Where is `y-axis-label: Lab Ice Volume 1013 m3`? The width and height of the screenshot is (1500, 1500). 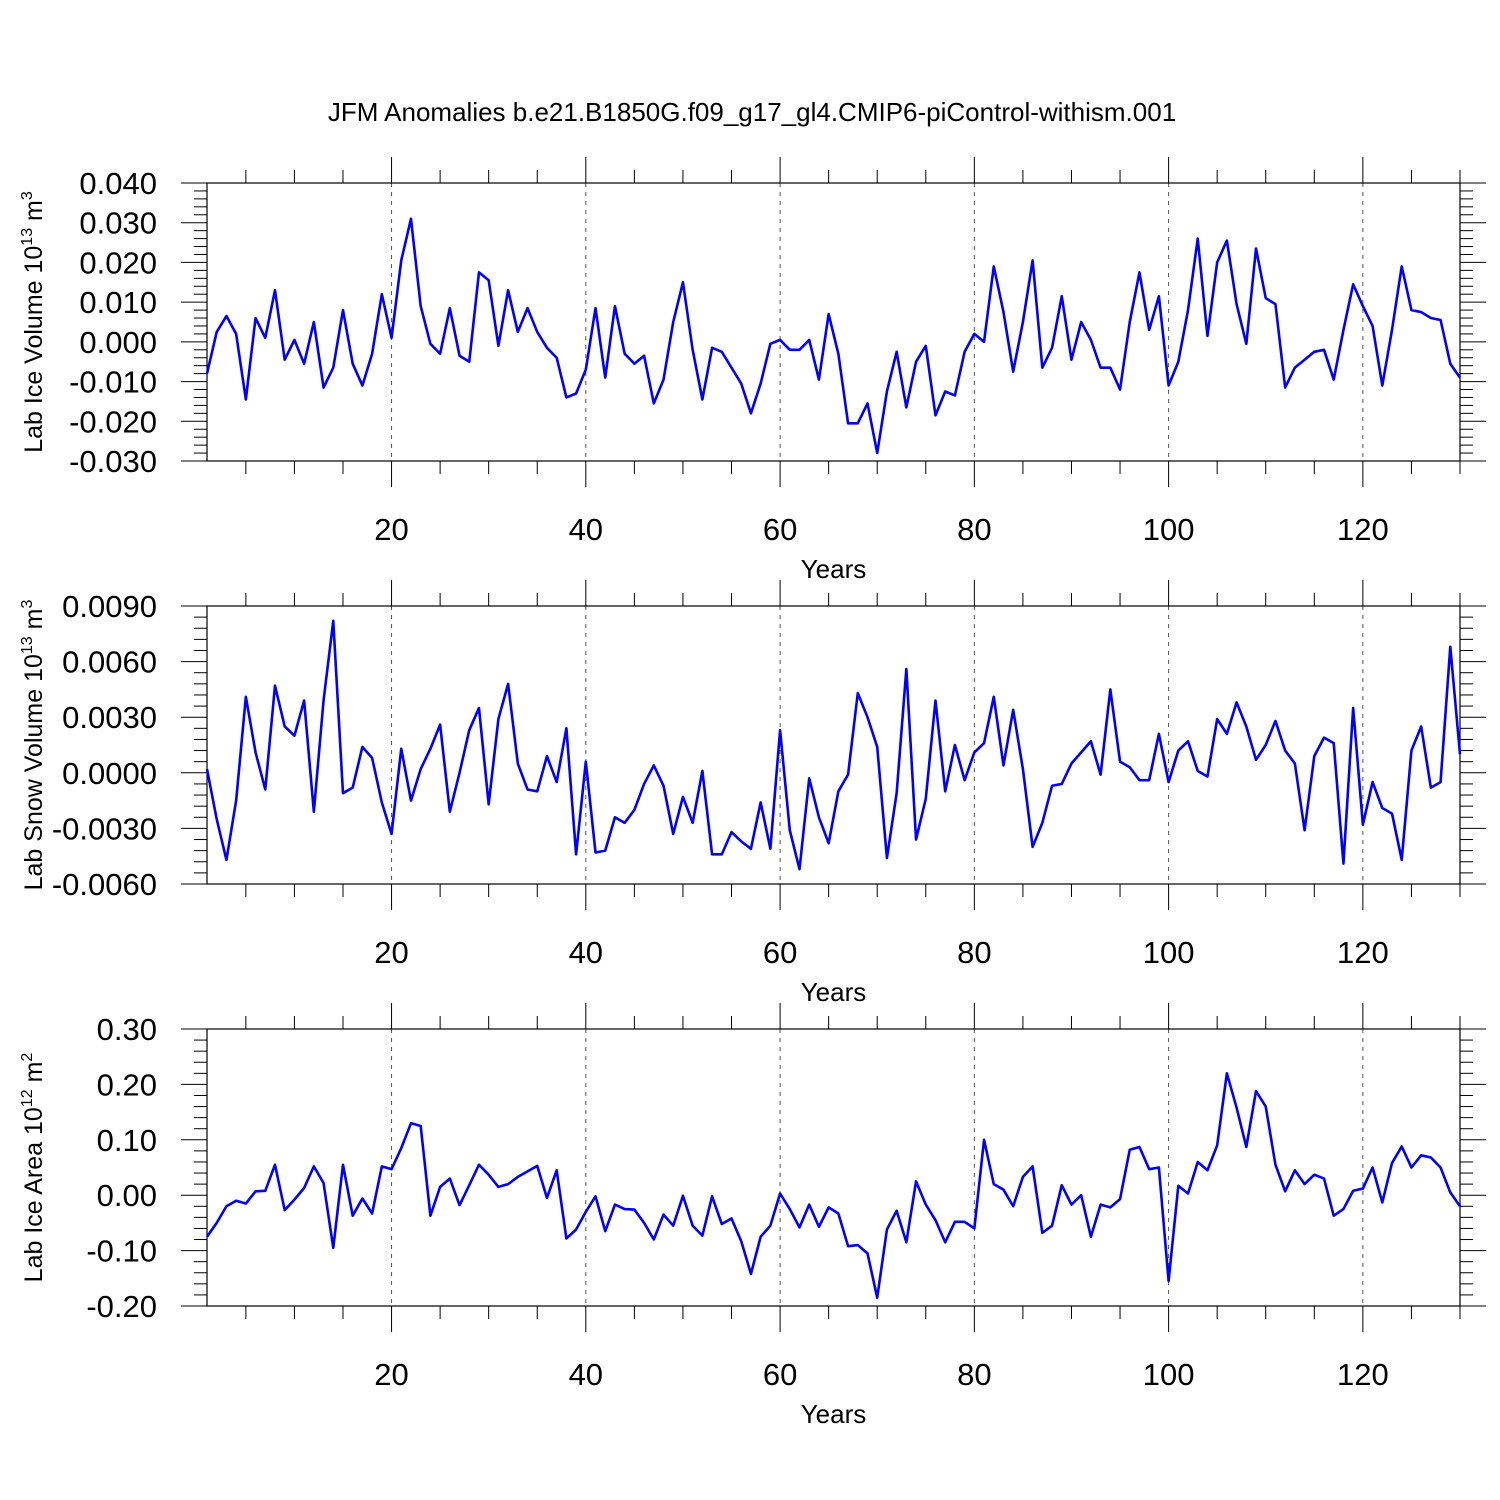 y-axis-label: Lab Ice Volume 1013 m3 is located at coordinates (33, 322).